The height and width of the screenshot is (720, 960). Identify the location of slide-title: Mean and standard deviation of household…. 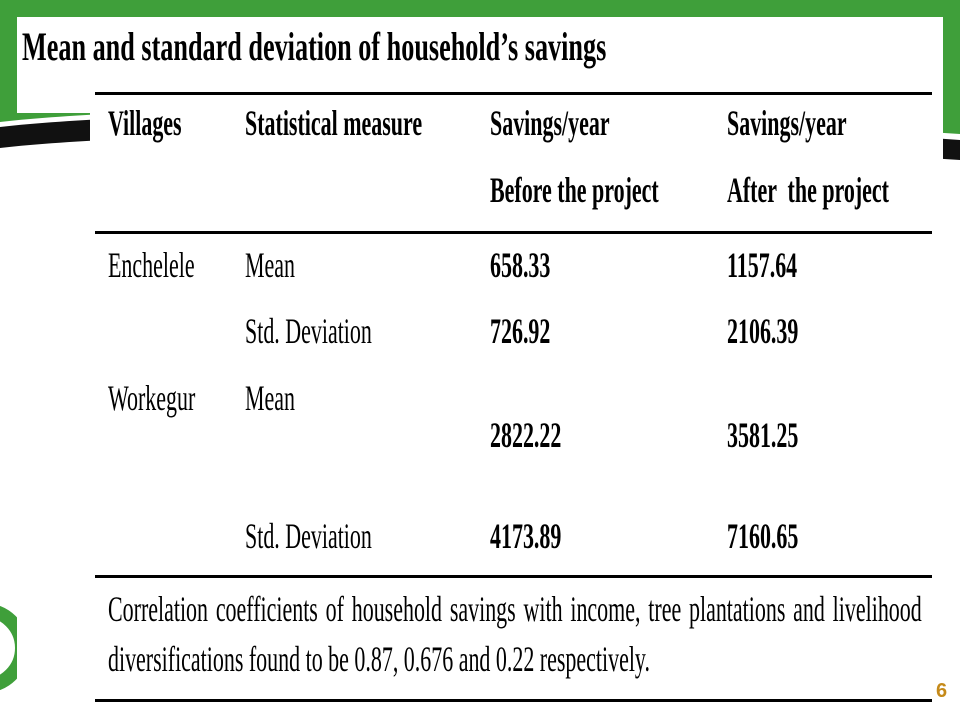
(314, 46).